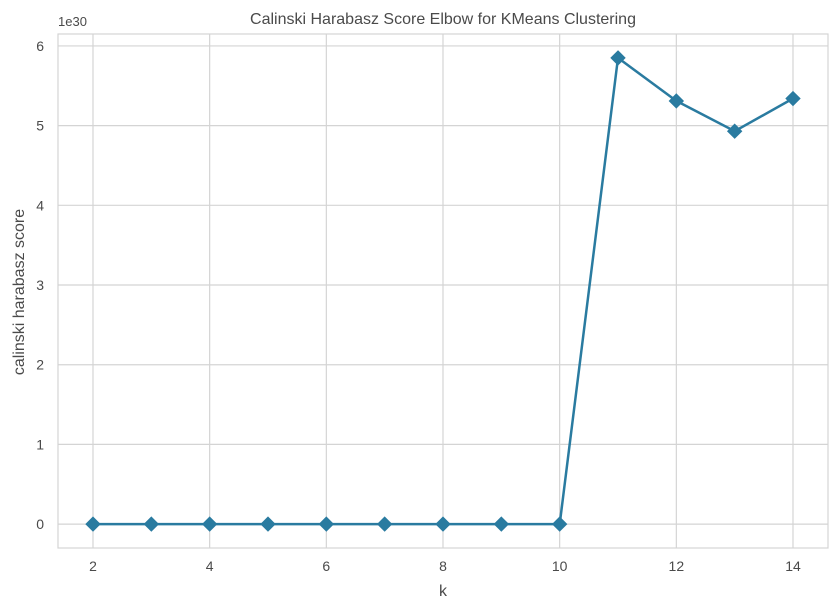  What do you see at coordinates (40, 205) in the screenshot?
I see `y-tick-label: 4` at bounding box center [40, 205].